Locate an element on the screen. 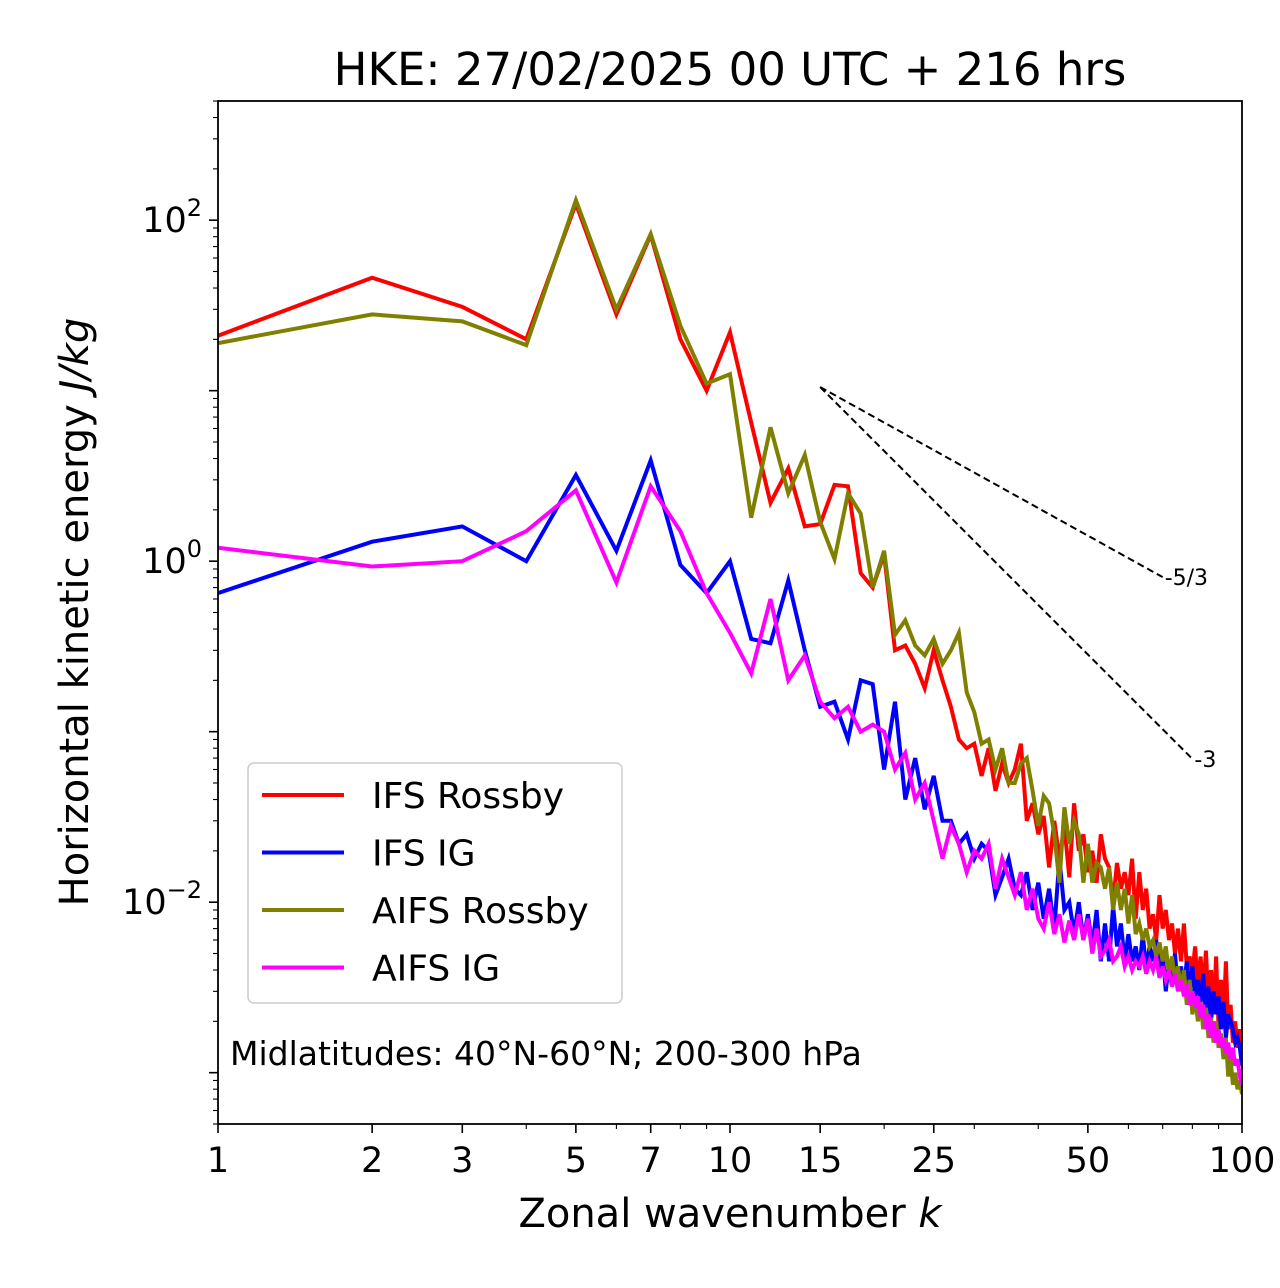  y-tick-label: 10⁻² is located at coordinates (162, 899).